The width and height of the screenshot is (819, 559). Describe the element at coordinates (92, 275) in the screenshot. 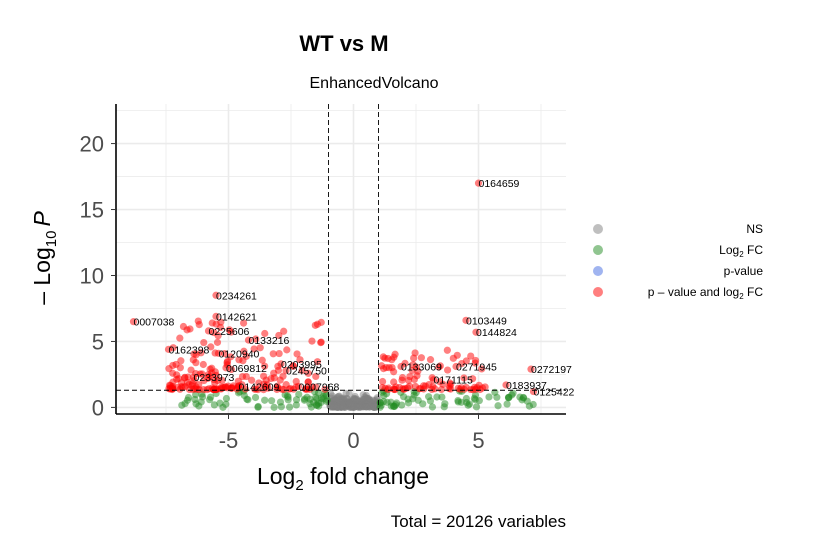

I see `y-tick-label: 10` at that location.